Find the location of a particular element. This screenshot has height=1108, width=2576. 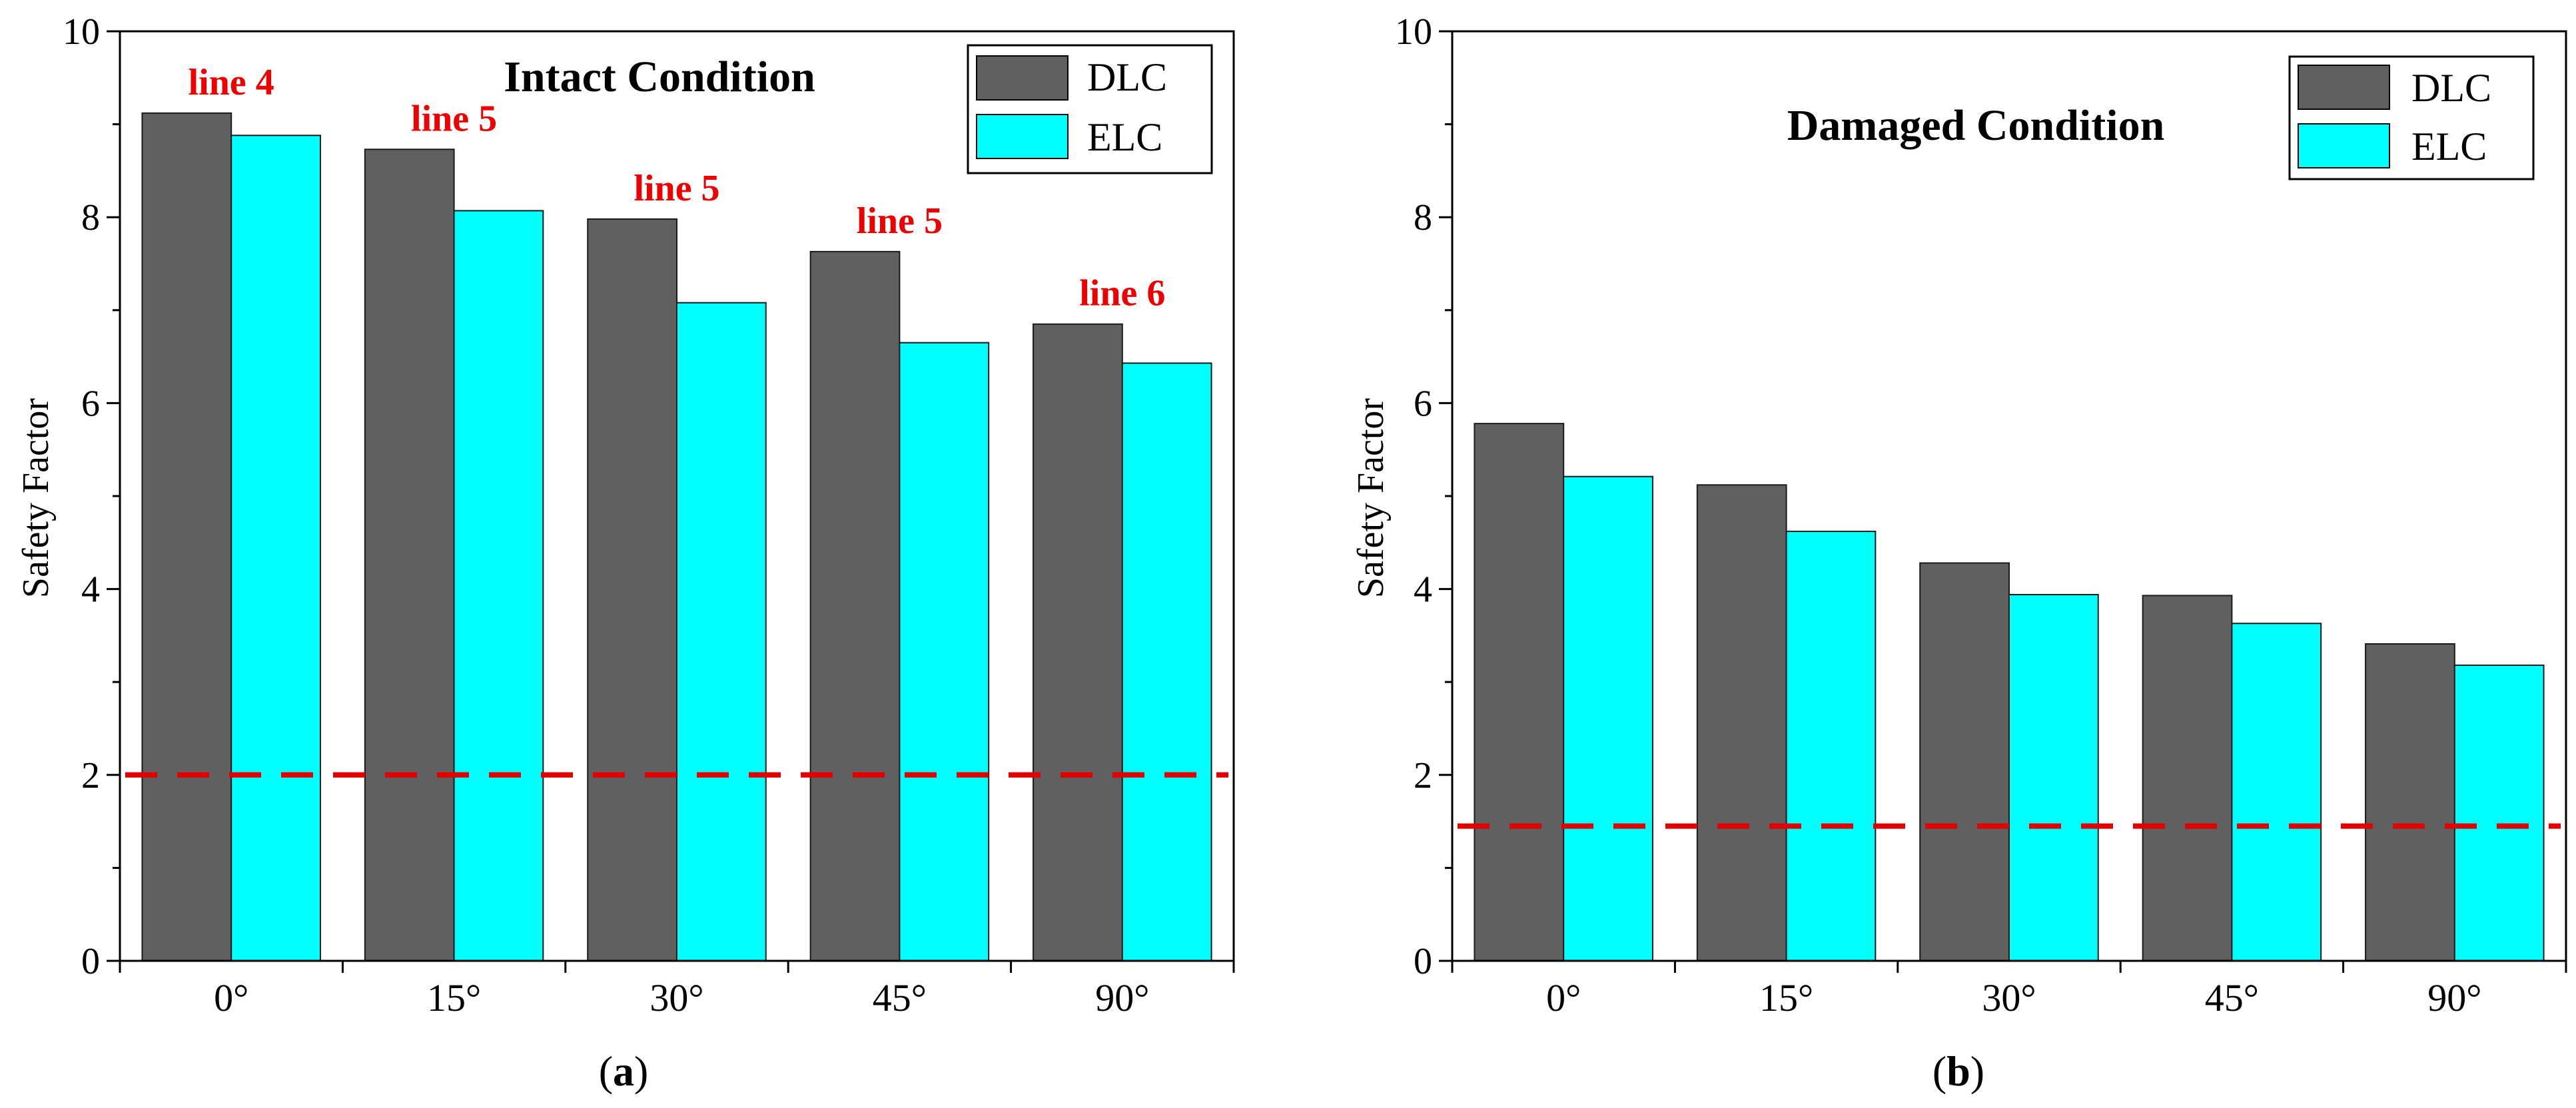

panel-label: (b) is located at coordinates (1958, 1071).